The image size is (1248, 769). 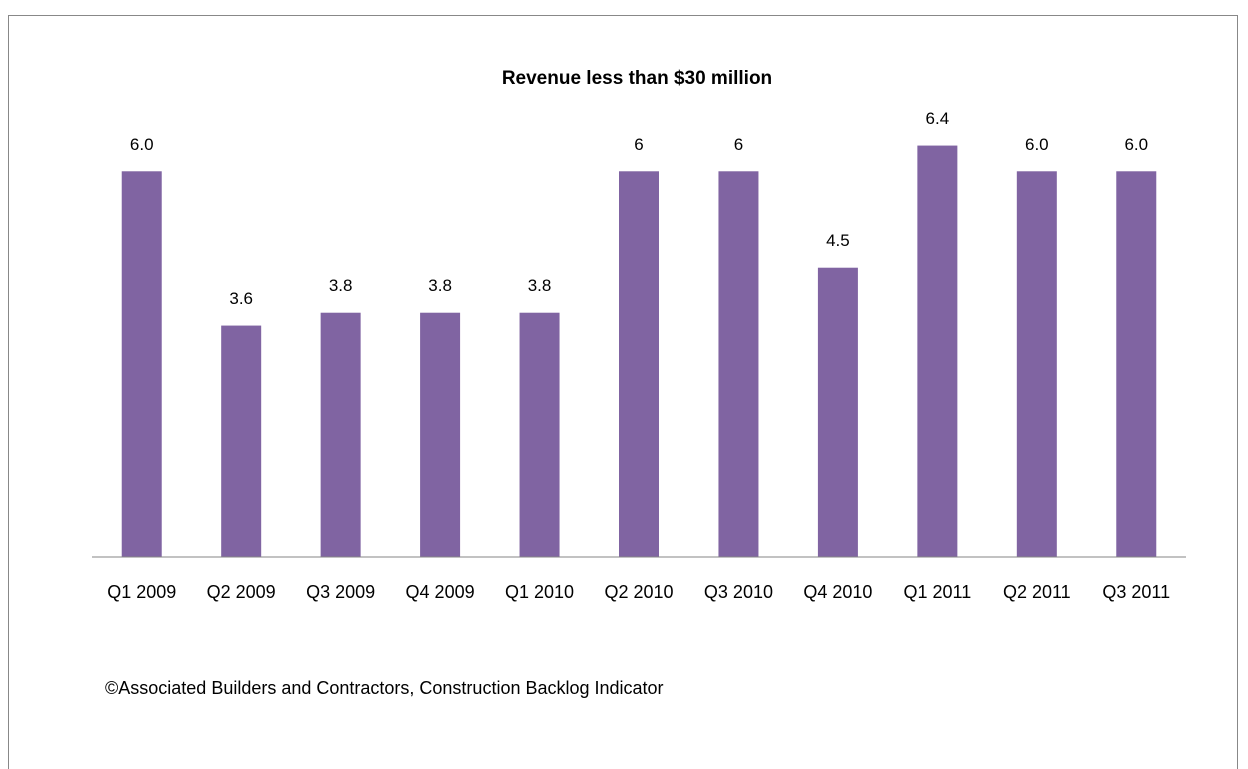 I want to click on x-tick-label: Q1 2011, so click(x=937, y=592).